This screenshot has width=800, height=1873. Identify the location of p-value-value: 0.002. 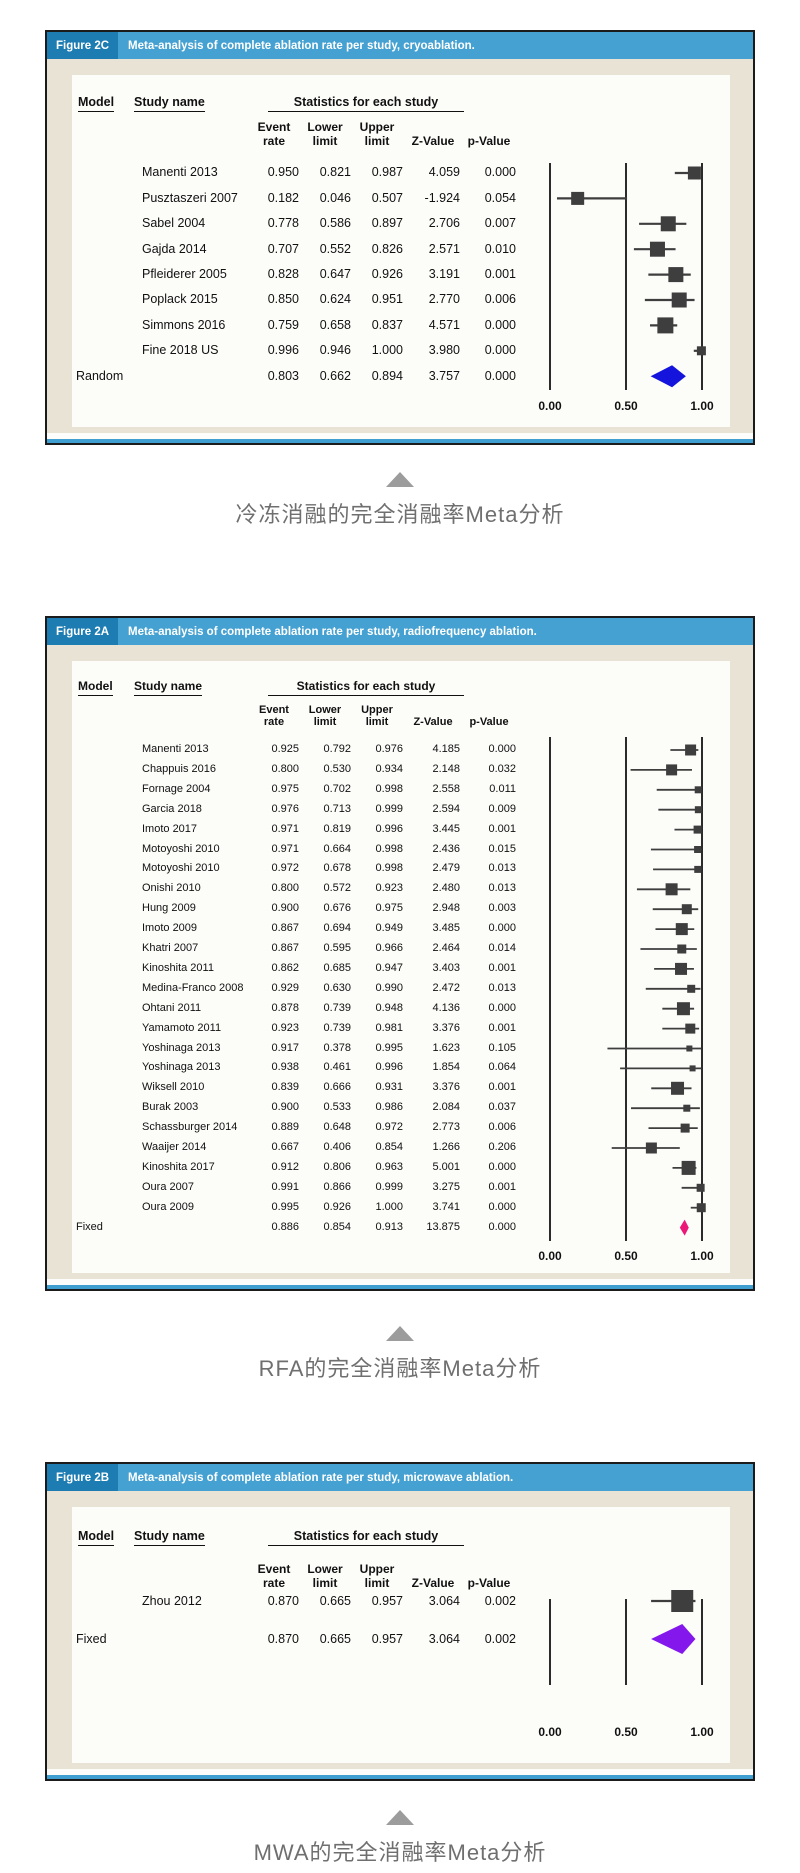
(500, 1601).